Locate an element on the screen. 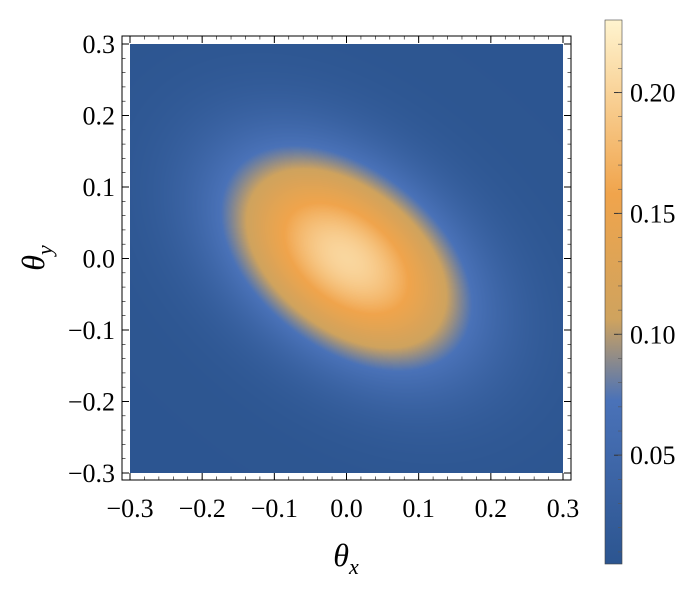  colorbar-tick-label: 0.05 is located at coordinates (653, 455).